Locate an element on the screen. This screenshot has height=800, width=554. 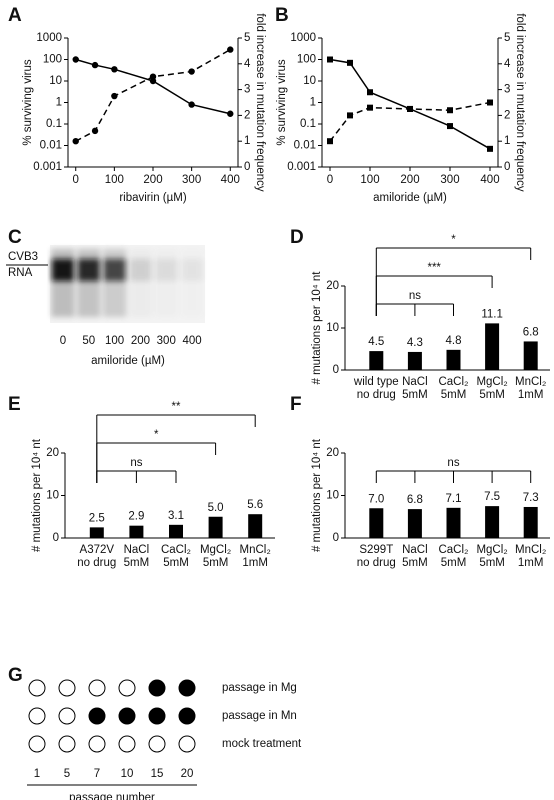
x-tick-label: 1mM is located at coordinates (531, 395).